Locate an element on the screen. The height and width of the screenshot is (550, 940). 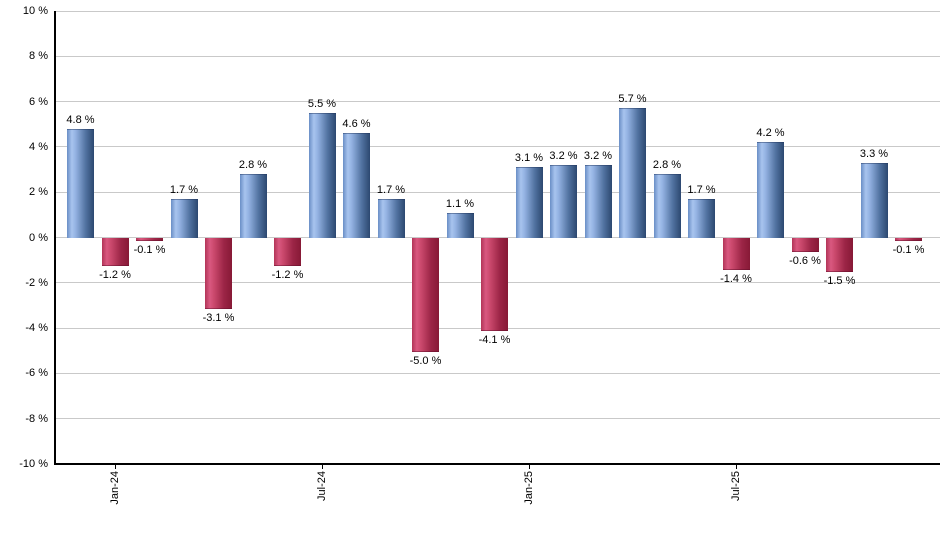
y-tick-label-2: 2 % is located at coordinates (38, 192).